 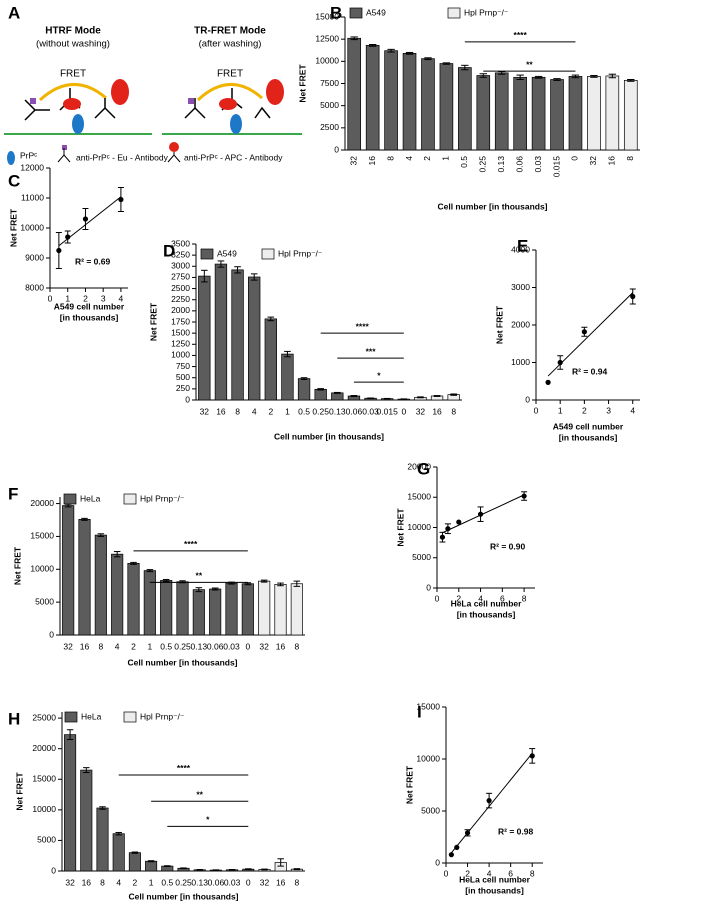 I want to click on panel-label: C, so click(x=14, y=180).